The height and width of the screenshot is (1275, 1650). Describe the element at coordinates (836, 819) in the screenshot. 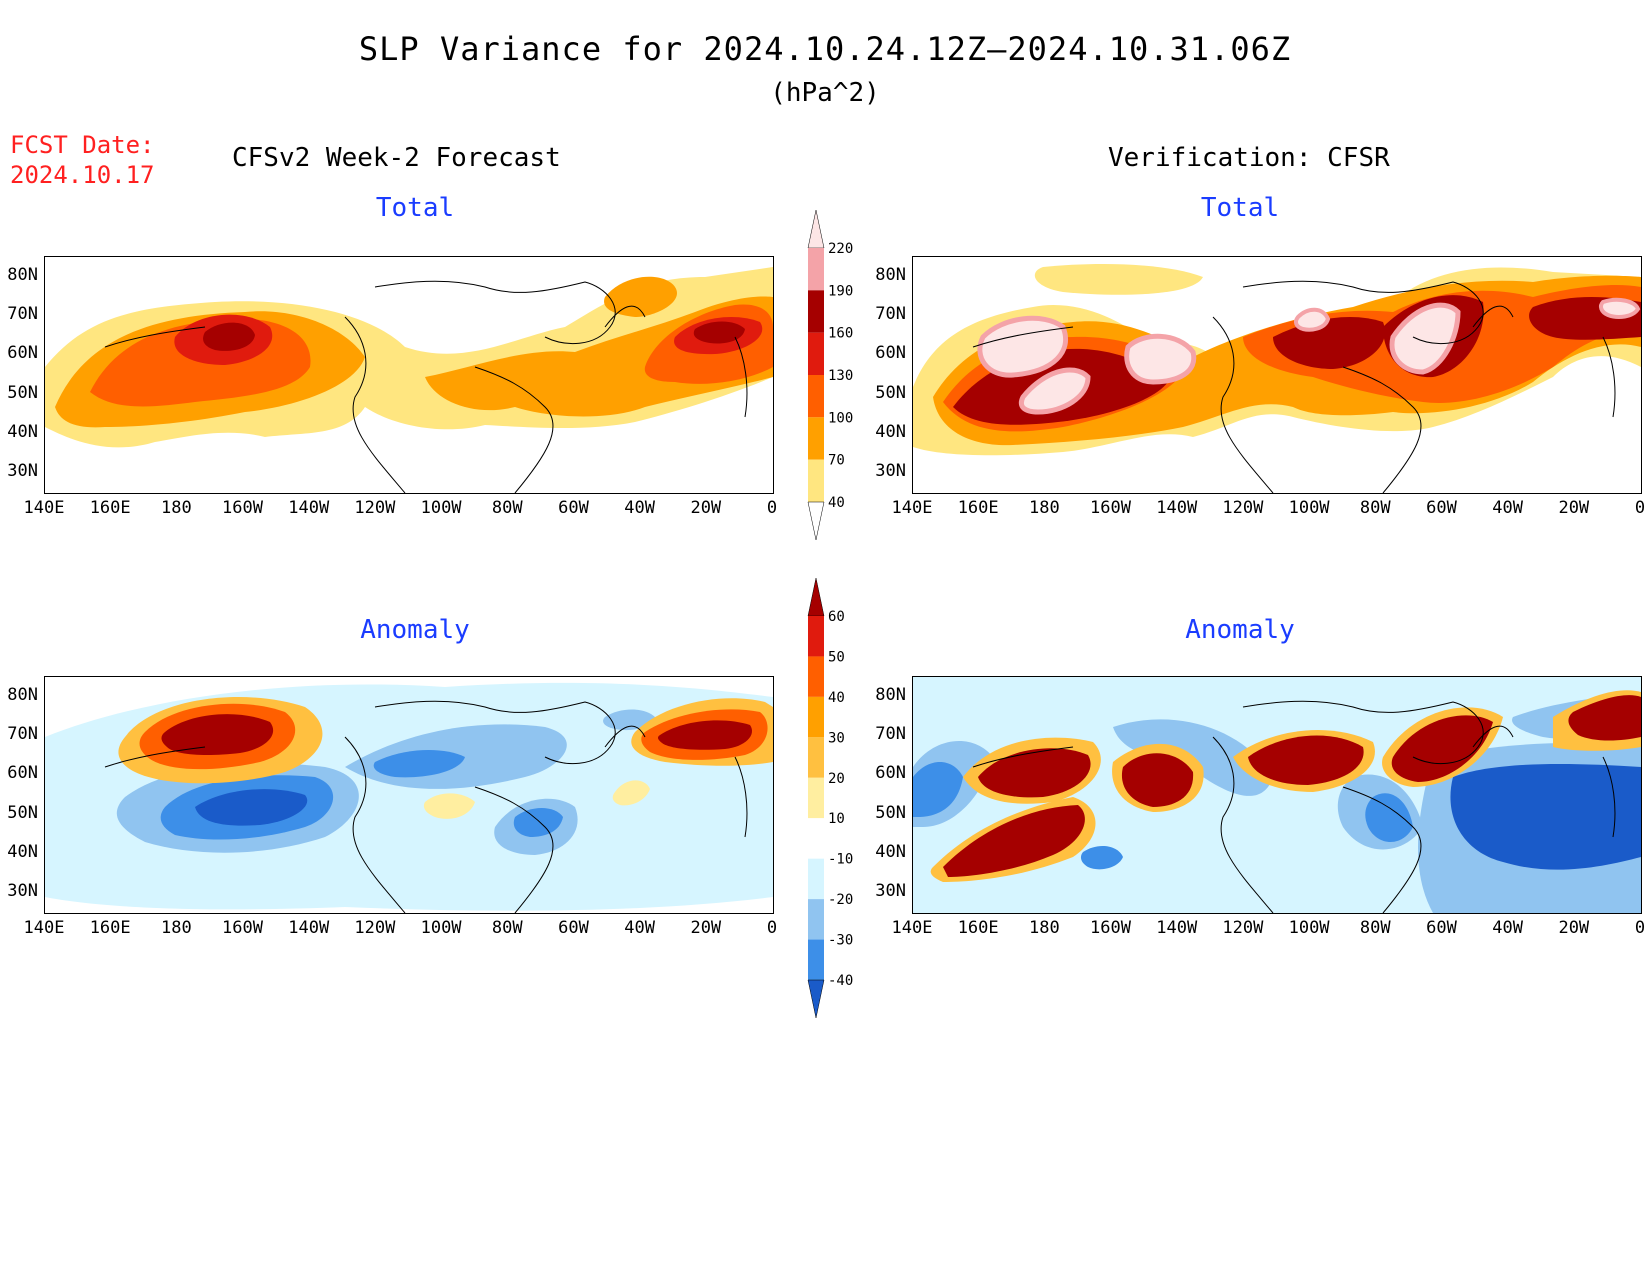

I see `colorbar-label: 10` at that location.